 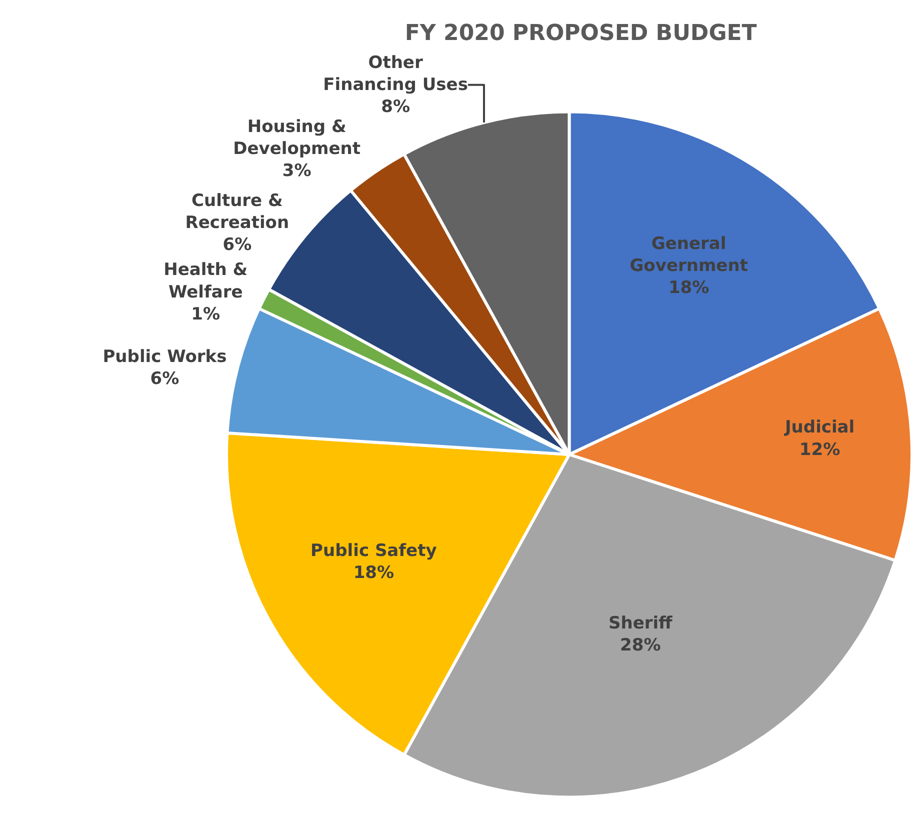 I want to click on data-label: 1%, so click(x=205, y=314).